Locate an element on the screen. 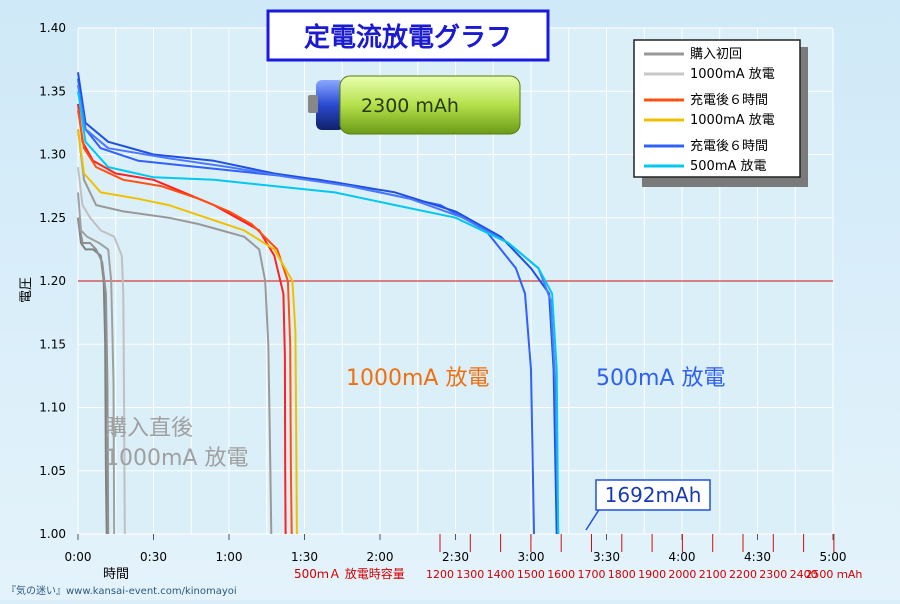 This screenshot has height=604, width=900. capacity-tick-label: 2300 is located at coordinates (773, 574).